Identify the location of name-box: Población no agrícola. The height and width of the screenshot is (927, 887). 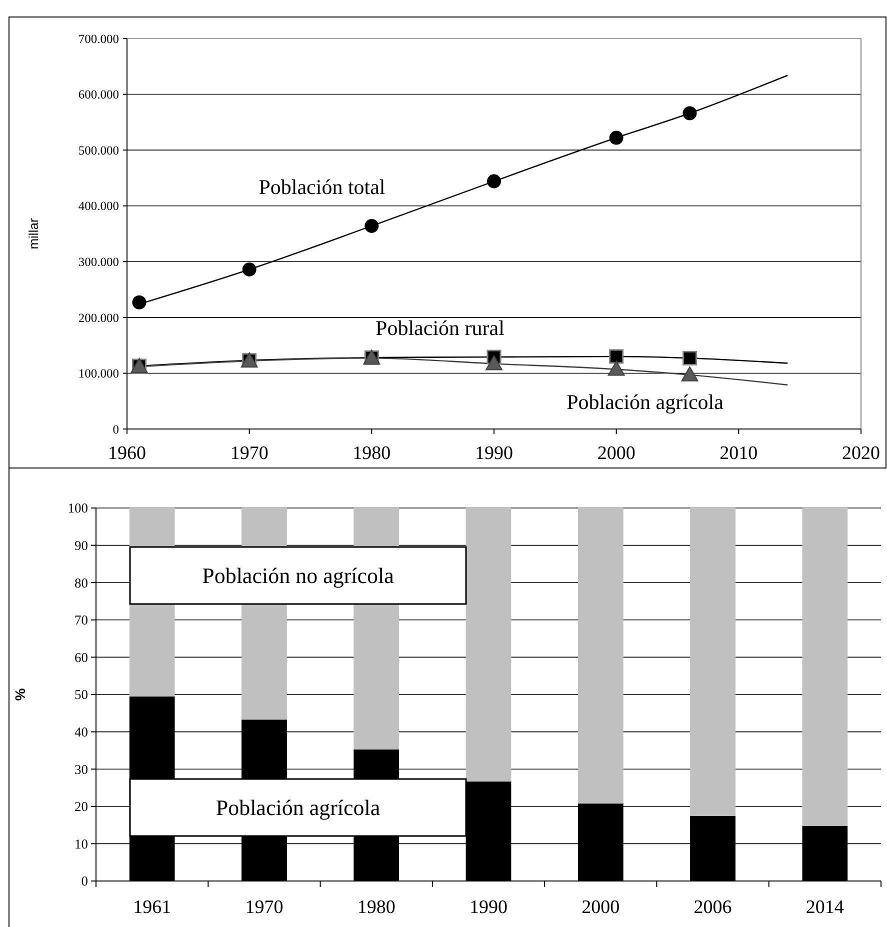
(298, 575).